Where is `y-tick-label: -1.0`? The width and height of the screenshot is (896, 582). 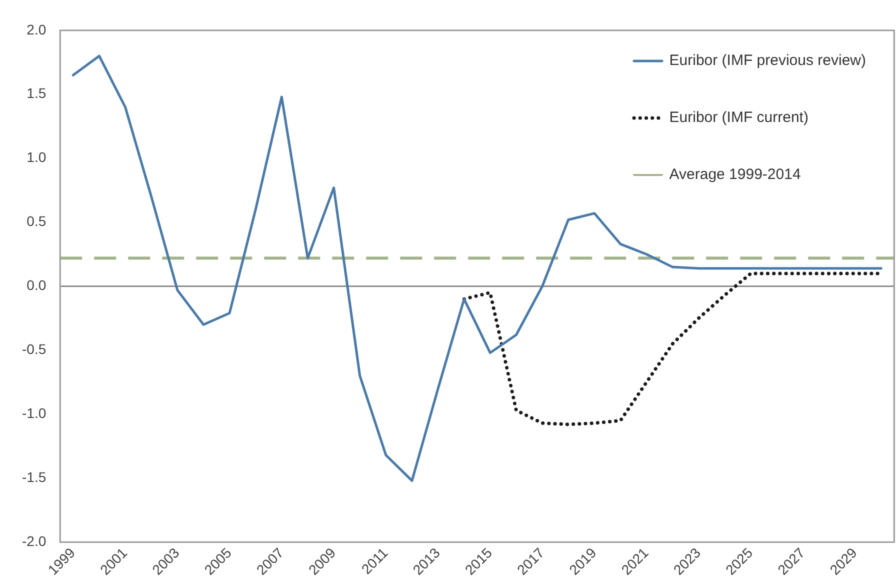 y-tick-label: -1.0 is located at coordinates (34, 413).